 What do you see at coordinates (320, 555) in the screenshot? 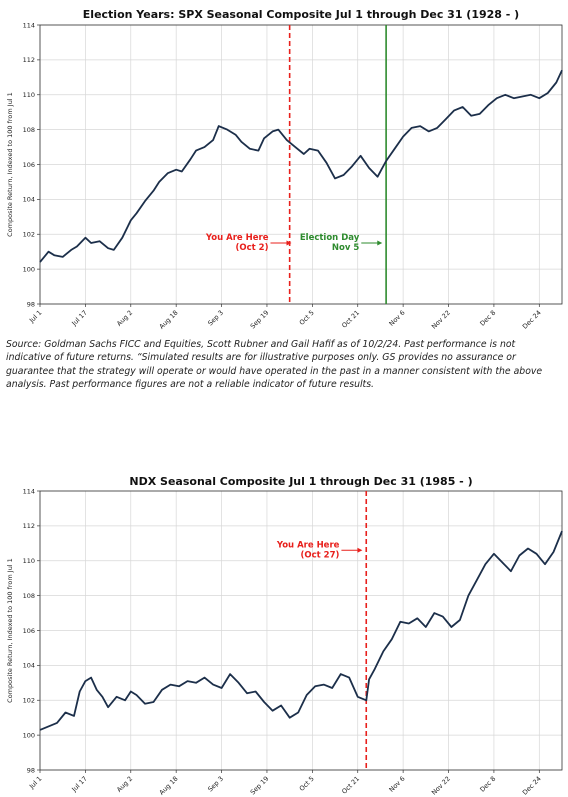
I see `annotation-text: (Oct 27)` at bounding box center [320, 555].